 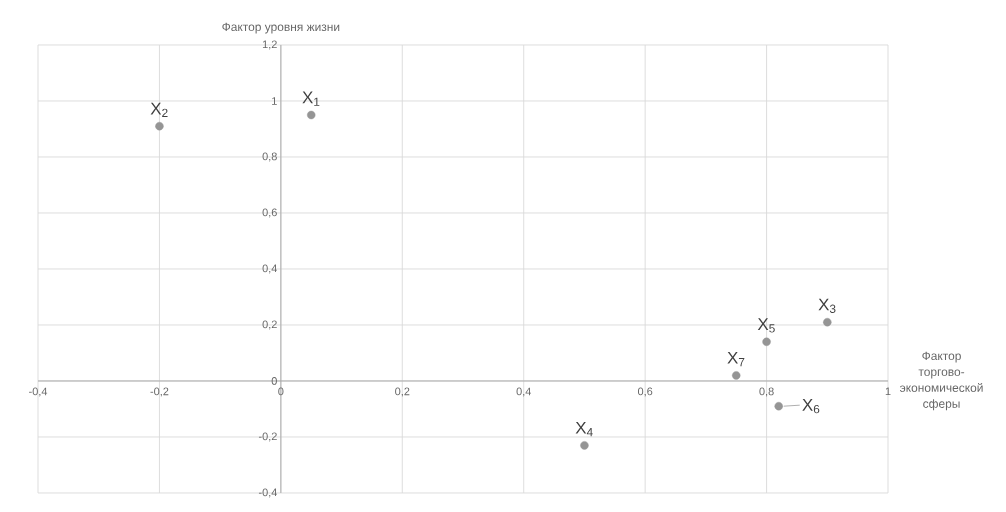 What do you see at coordinates (274, 101) in the screenshot?
I see `y-tick-label: 1` at bounding box center [274, 101].